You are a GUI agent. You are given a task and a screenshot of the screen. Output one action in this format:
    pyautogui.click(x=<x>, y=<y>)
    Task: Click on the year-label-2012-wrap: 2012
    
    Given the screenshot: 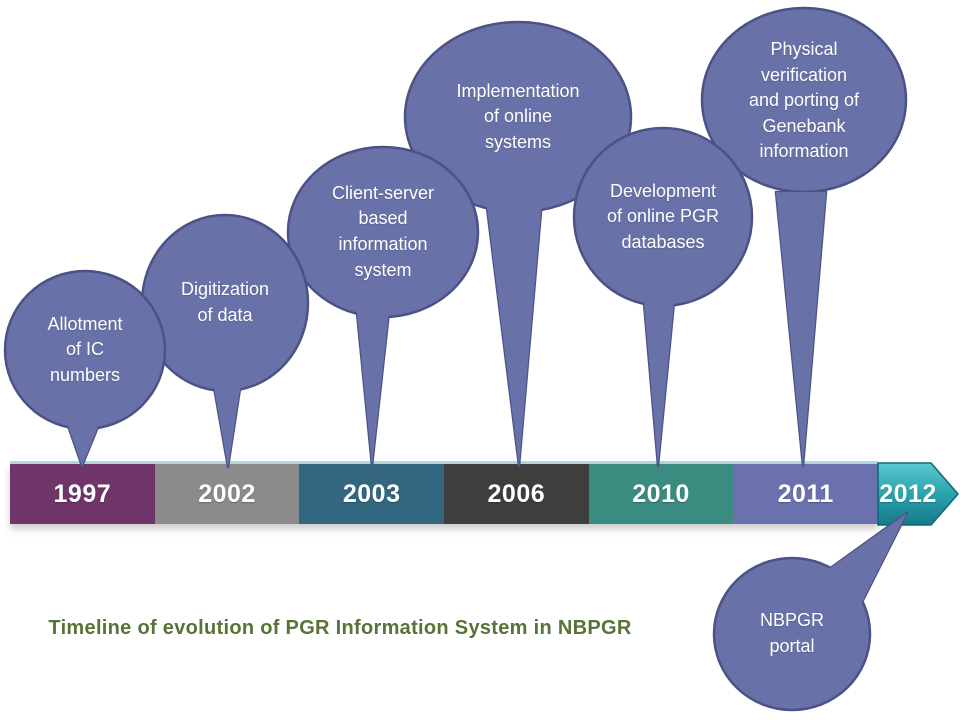 What is the action you would take?
    pyautogui.click(x=908, y=494)
    